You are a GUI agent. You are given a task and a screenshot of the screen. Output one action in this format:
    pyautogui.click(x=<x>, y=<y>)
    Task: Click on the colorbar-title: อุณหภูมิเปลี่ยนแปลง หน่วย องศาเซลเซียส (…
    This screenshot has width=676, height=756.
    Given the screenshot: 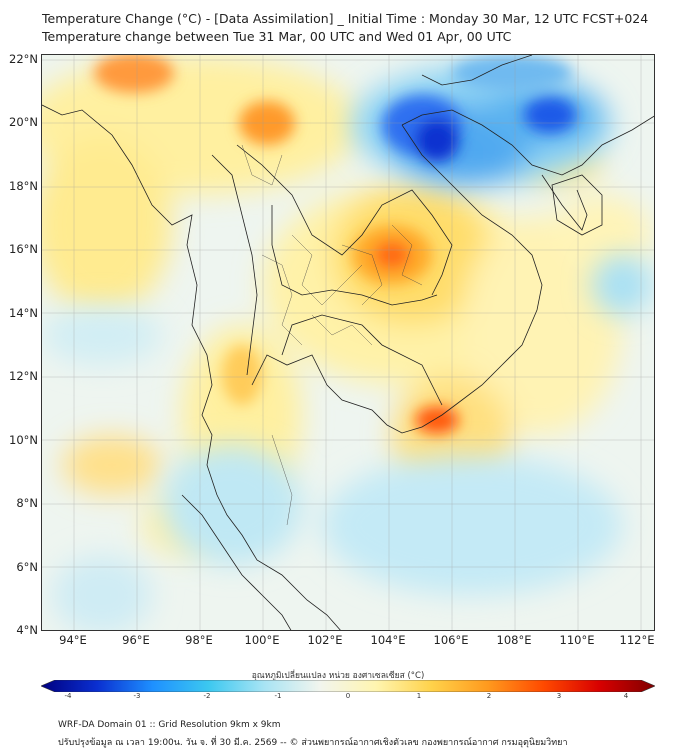 What is the action you would take?
    pyautogui.click(x=338, y=676)
    